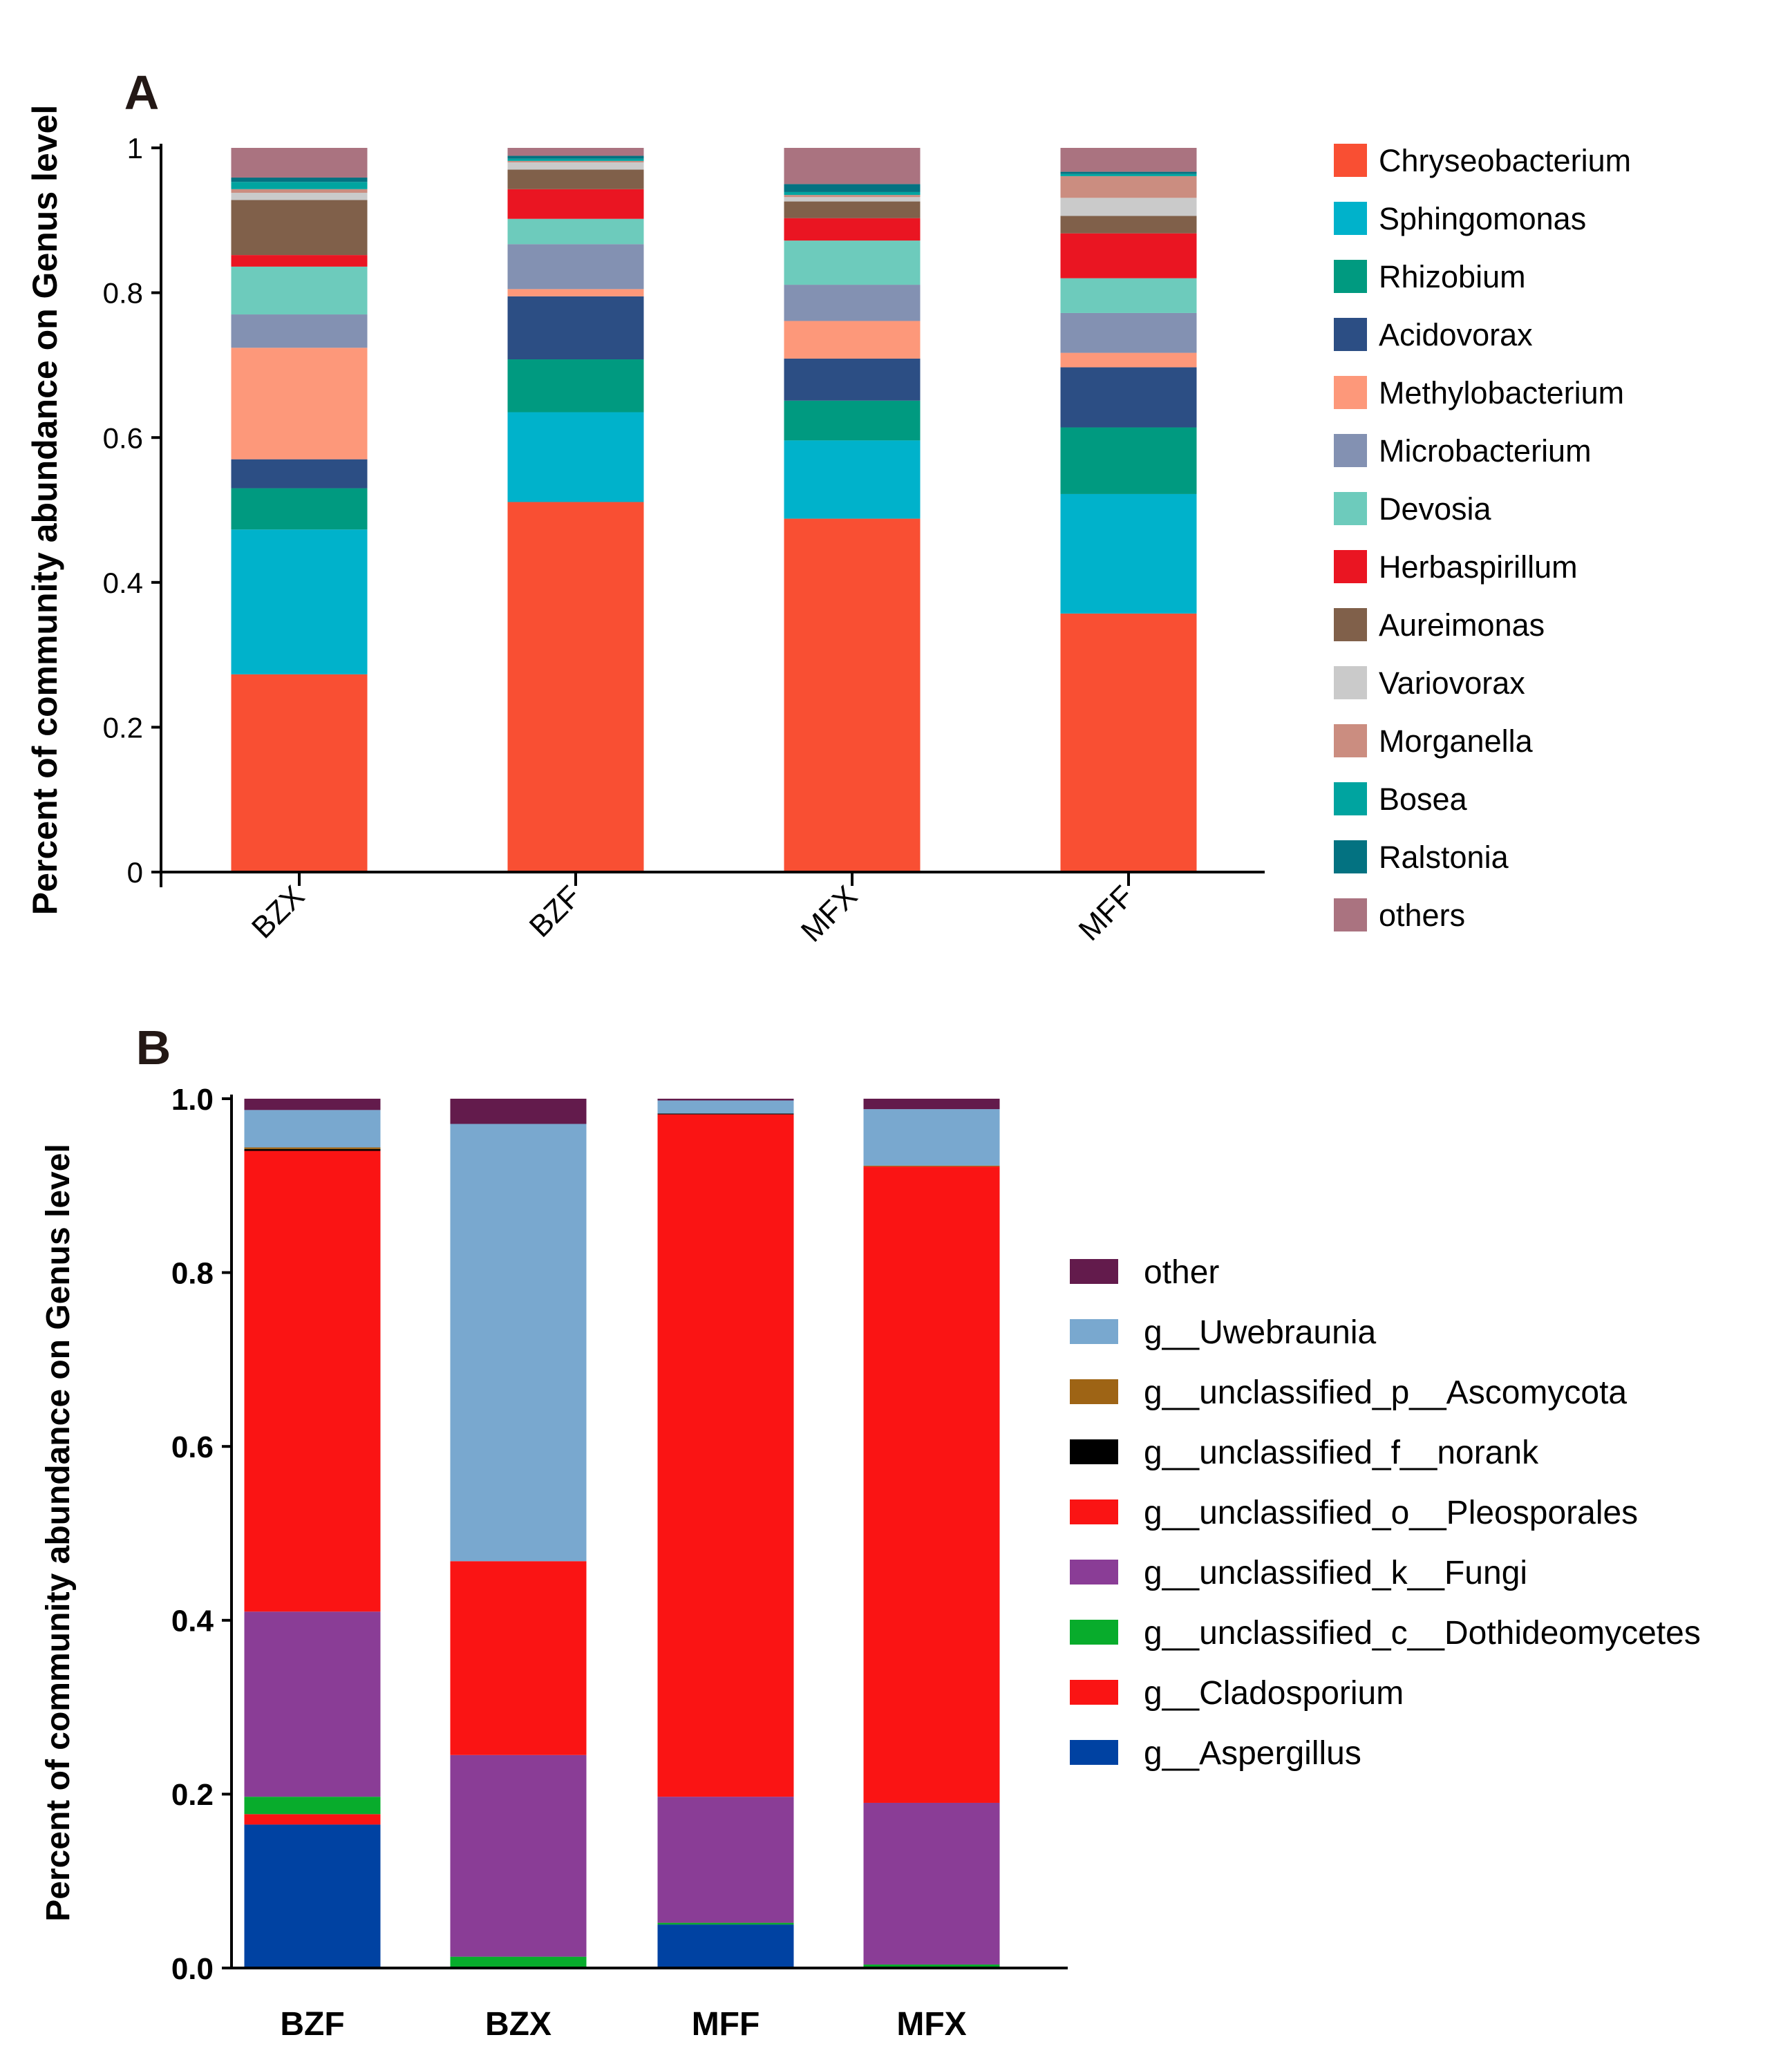 The width and height of the screenshot is (1792, 2053). I want to click on legend-label-g-unclassified-k-fungi: g__unclassified_k__Fungi, so click(1335, 1573).